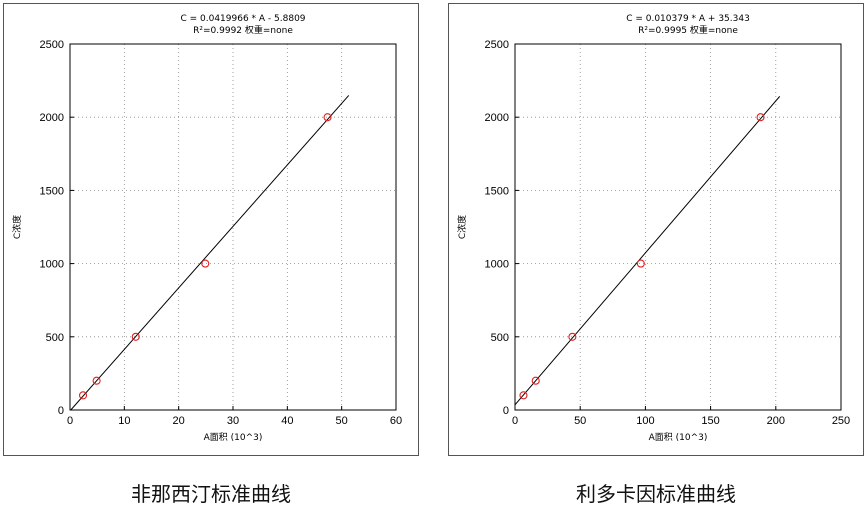 The height and width of the screenshot is (510, 866). What do you see at coordinates (211, 494) in the screenshot?
I see `caption-phenacetin: 非那西汀标准曲线` at bounding box center [211, 494].